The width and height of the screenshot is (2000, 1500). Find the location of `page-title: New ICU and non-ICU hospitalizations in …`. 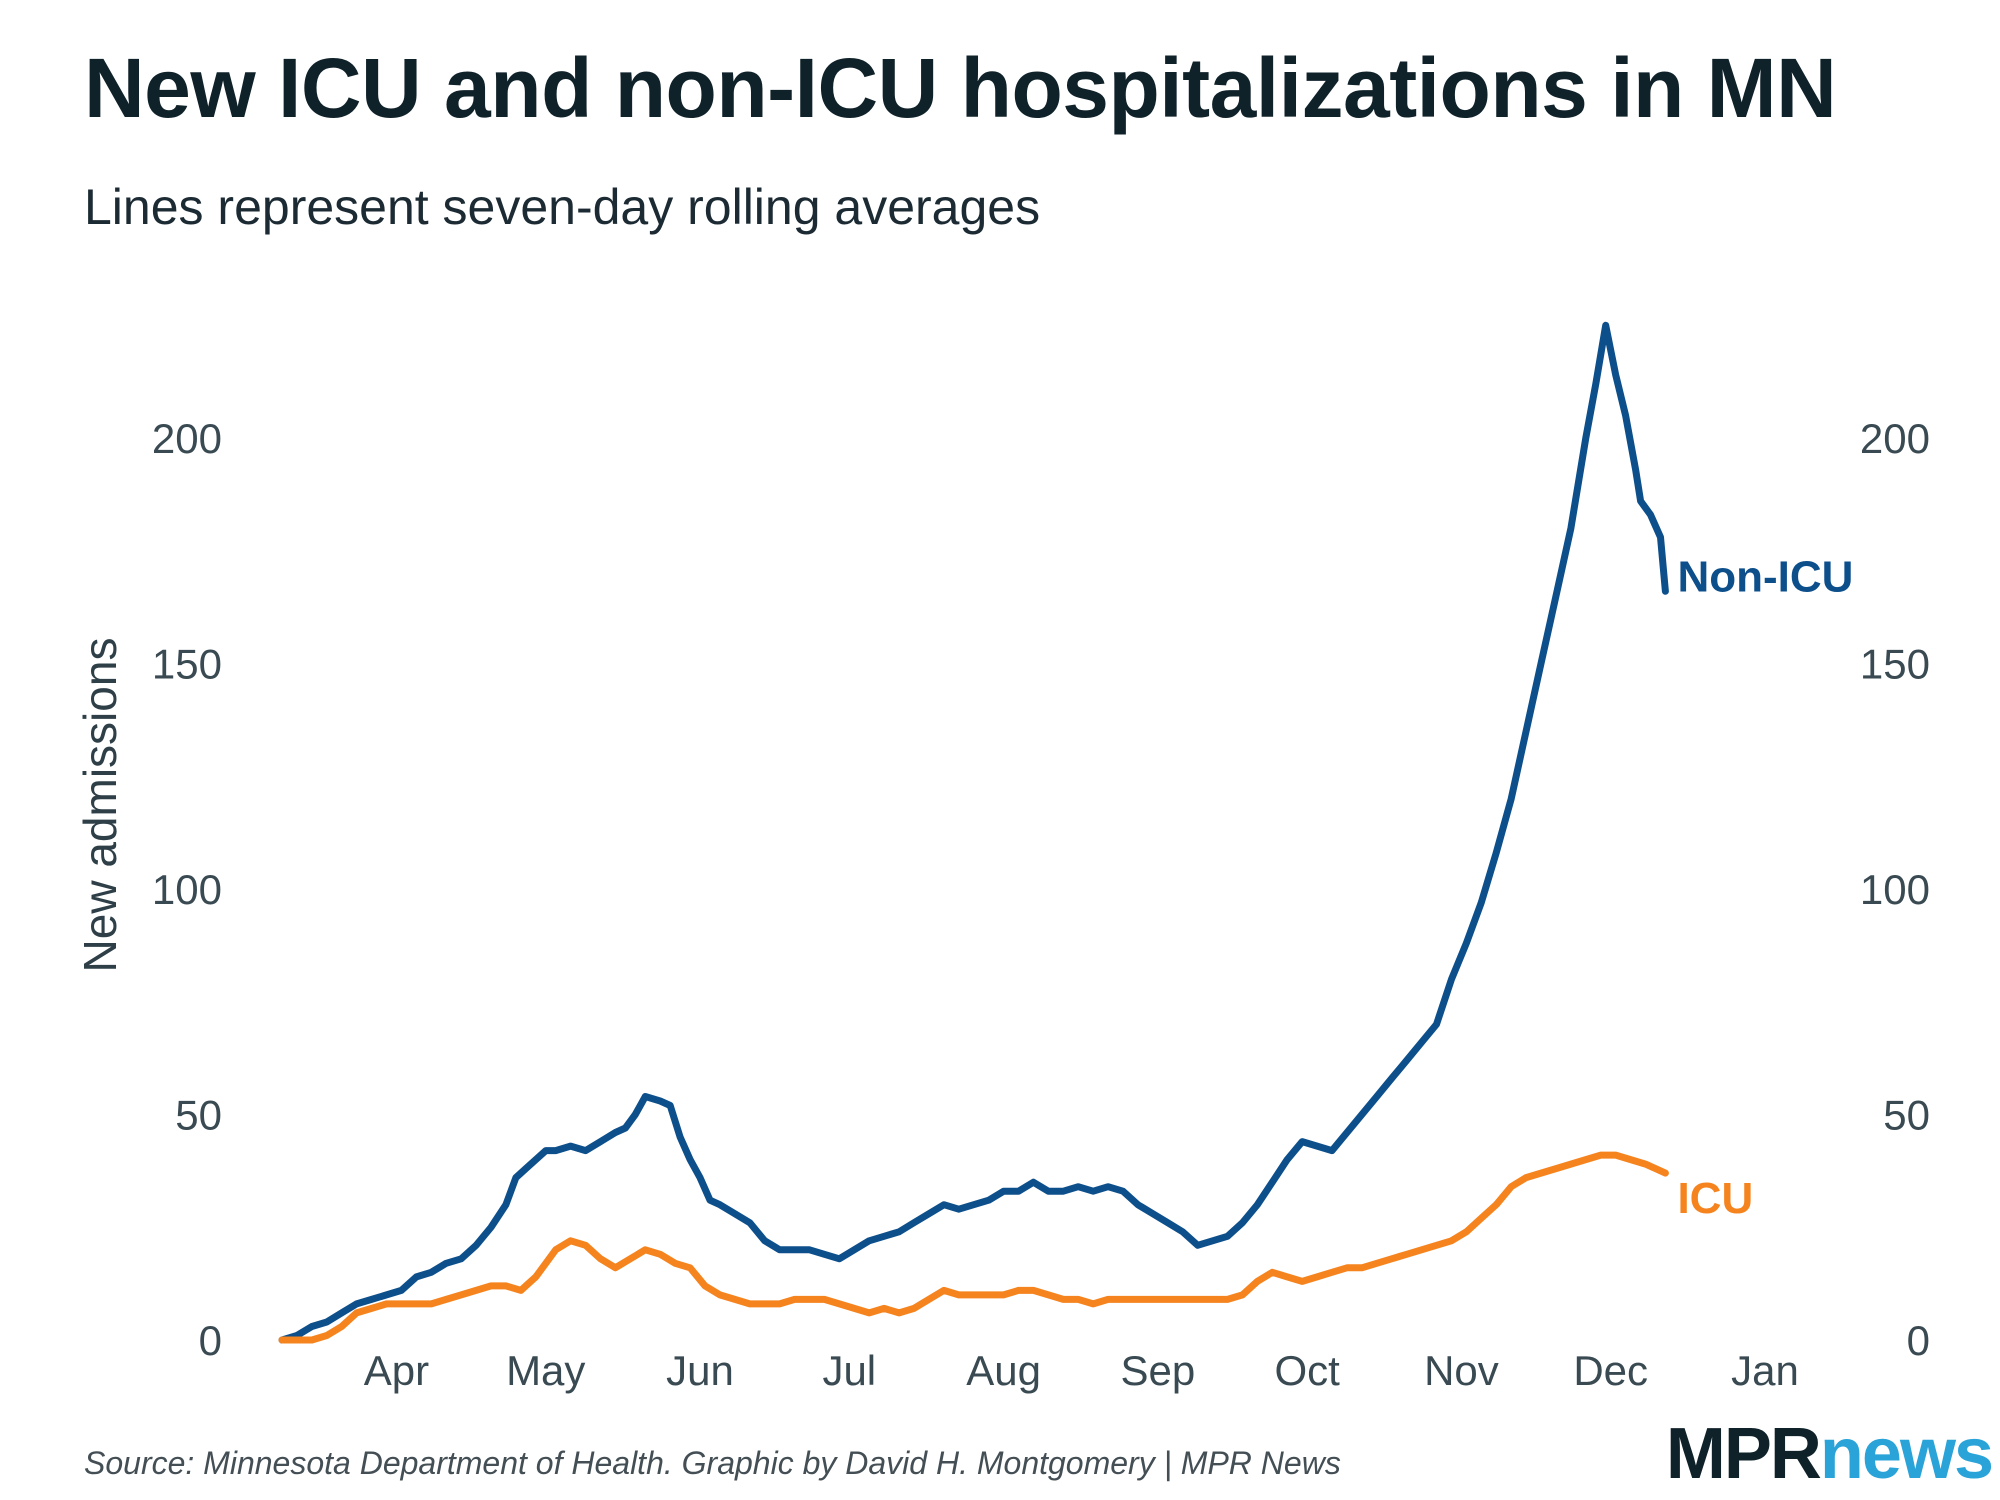

page-title: New ICU and non-ICU hospitalizations in … is located at coordinates (960, 88).